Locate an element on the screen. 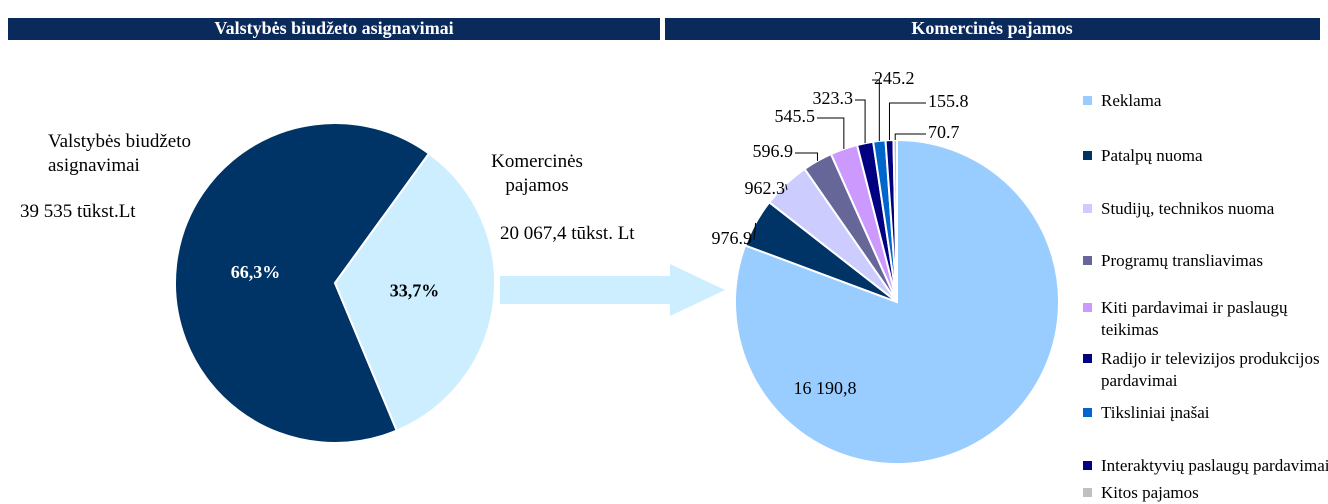 The image size is (1328, 504). data-label: 962.3 is located at coordinates (765, 188).